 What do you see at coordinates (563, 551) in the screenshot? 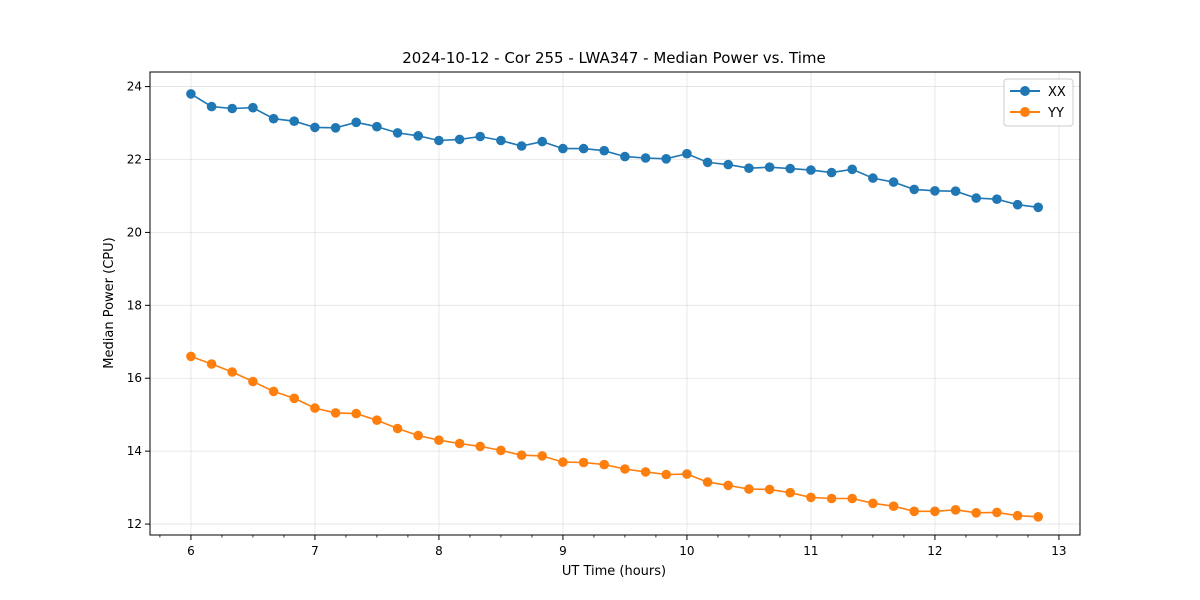
I see `x-tick-label-9: 9` at bounding box center [563, 551].